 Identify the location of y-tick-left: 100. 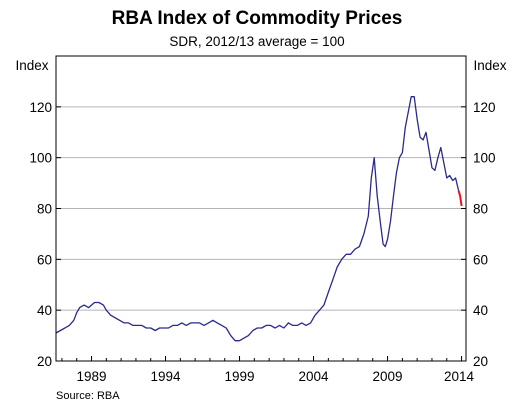
(40, 158).